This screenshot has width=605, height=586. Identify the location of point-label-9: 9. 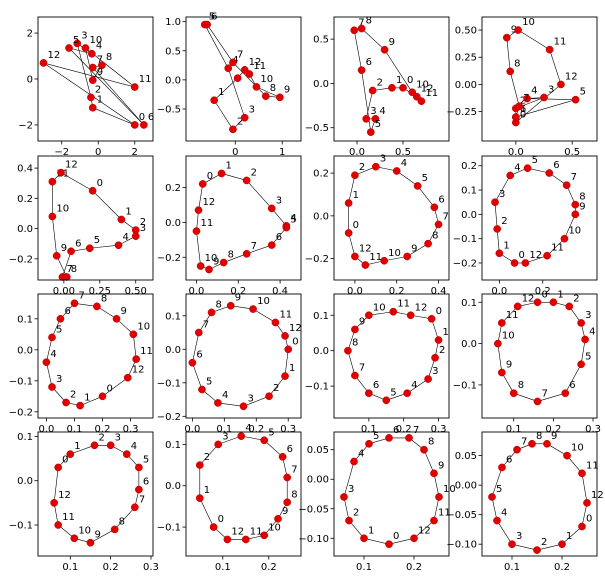
(441, 465).